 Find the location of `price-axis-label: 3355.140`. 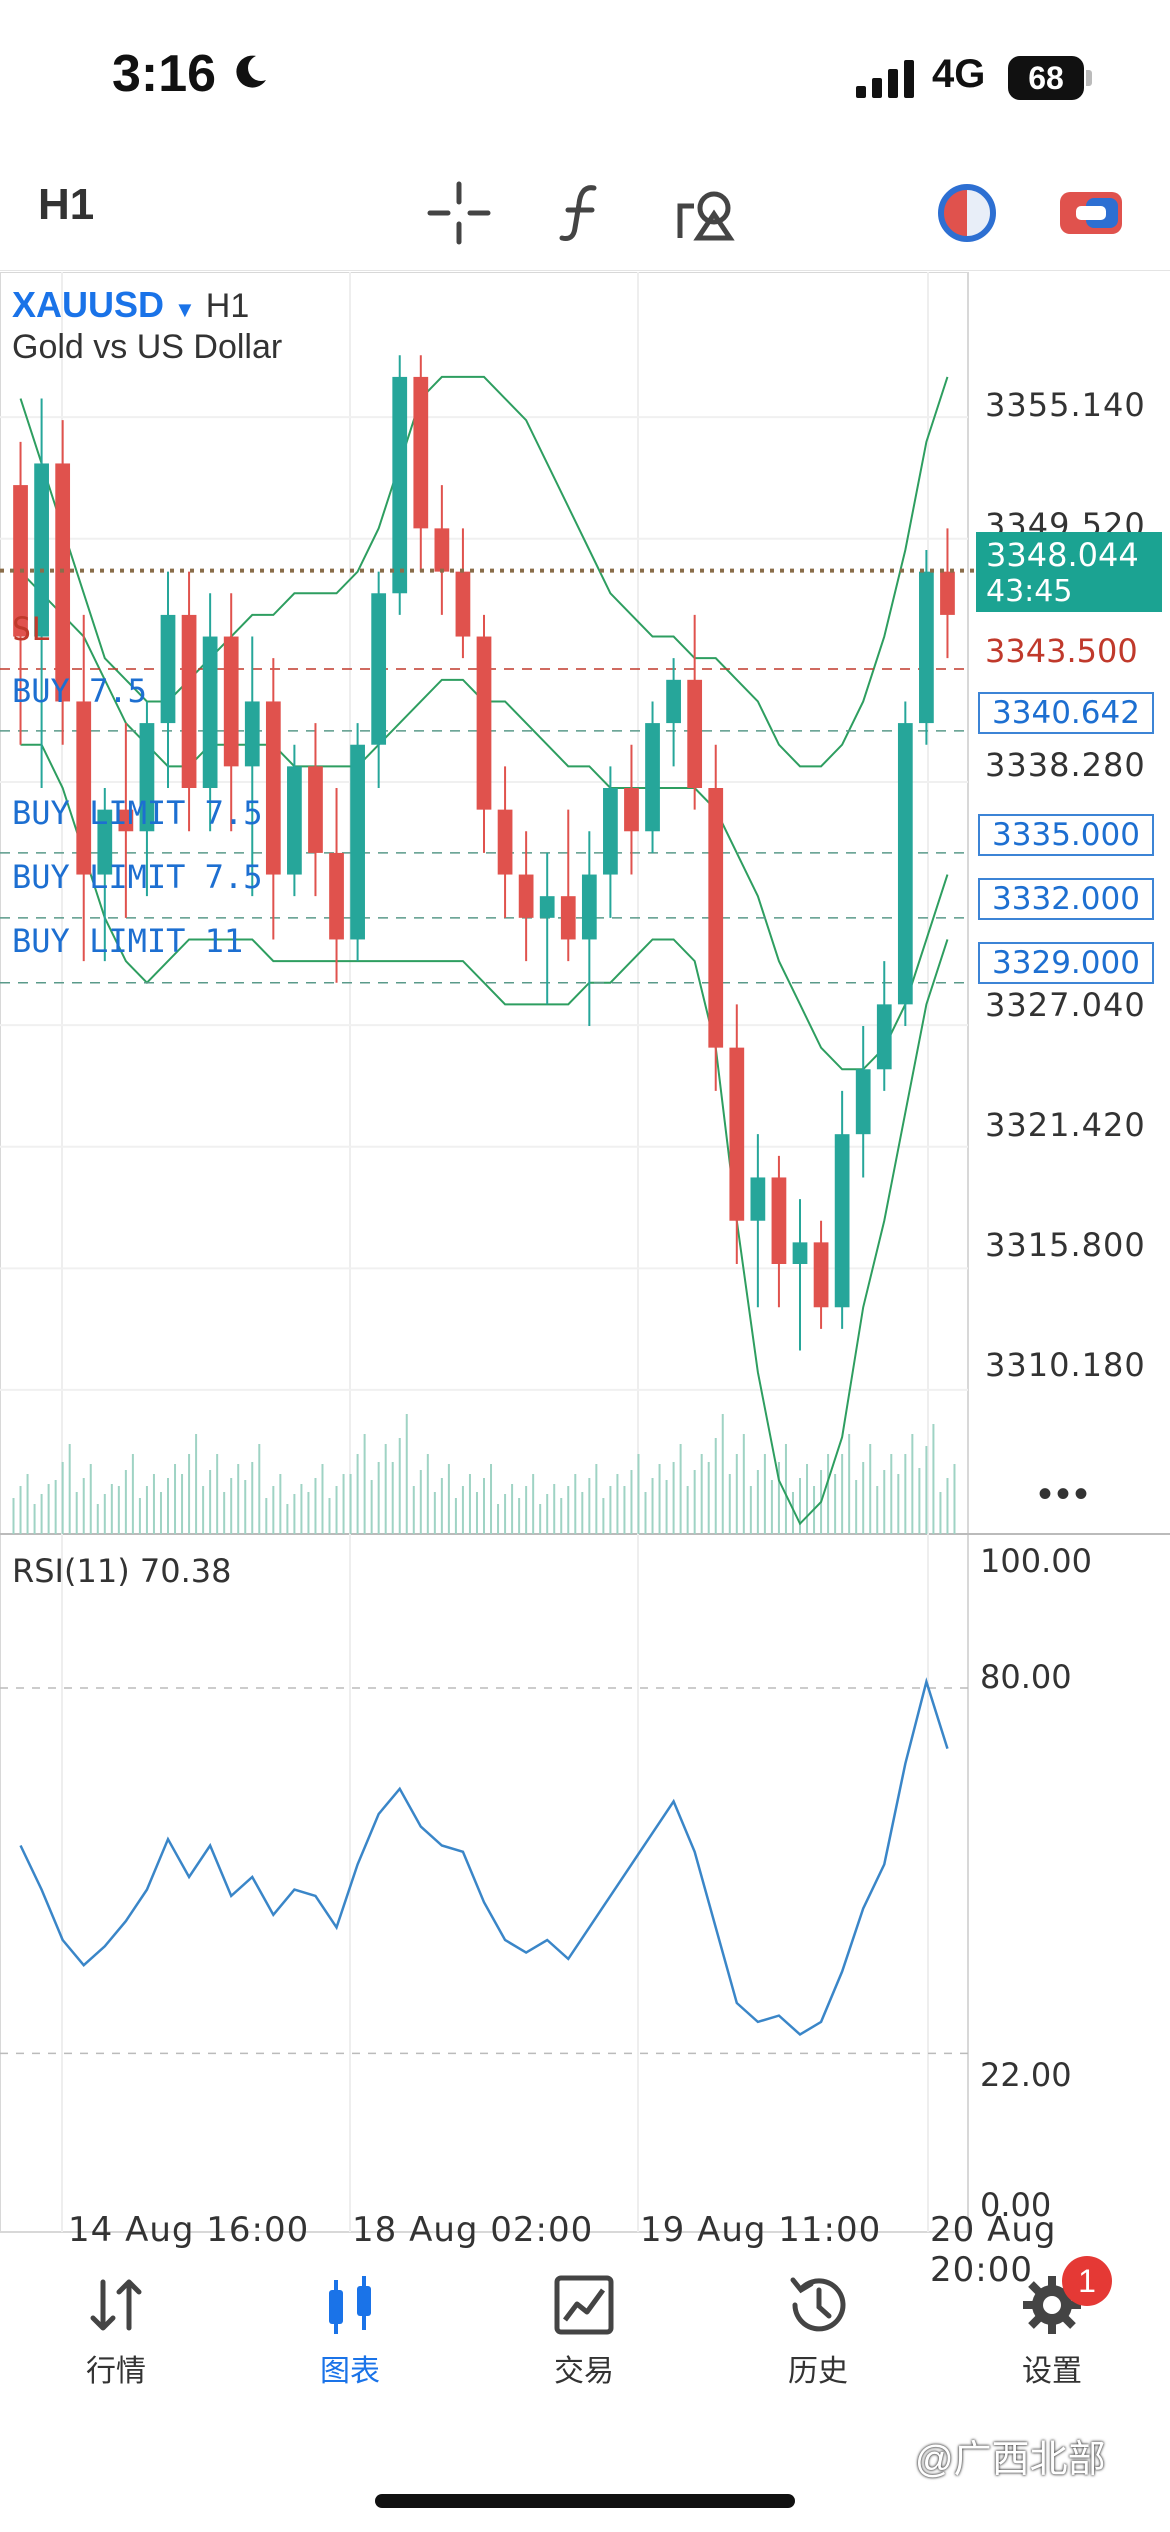

price-axis-label: 3355.140 is located at coordinates (1065, 405).